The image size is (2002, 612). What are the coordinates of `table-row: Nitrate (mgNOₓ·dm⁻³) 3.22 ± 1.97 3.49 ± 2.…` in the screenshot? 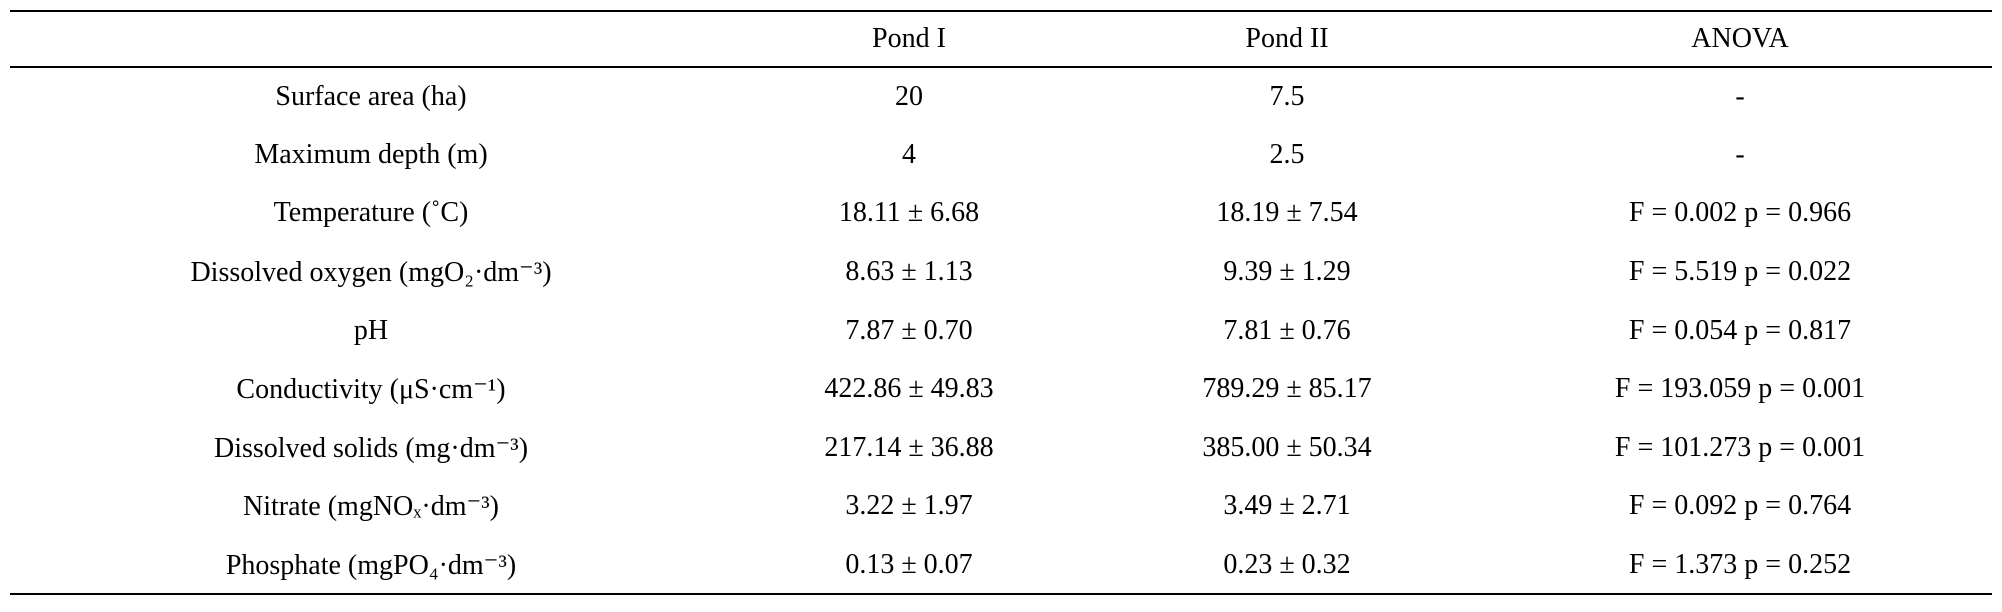 It's located at (1001, 506).